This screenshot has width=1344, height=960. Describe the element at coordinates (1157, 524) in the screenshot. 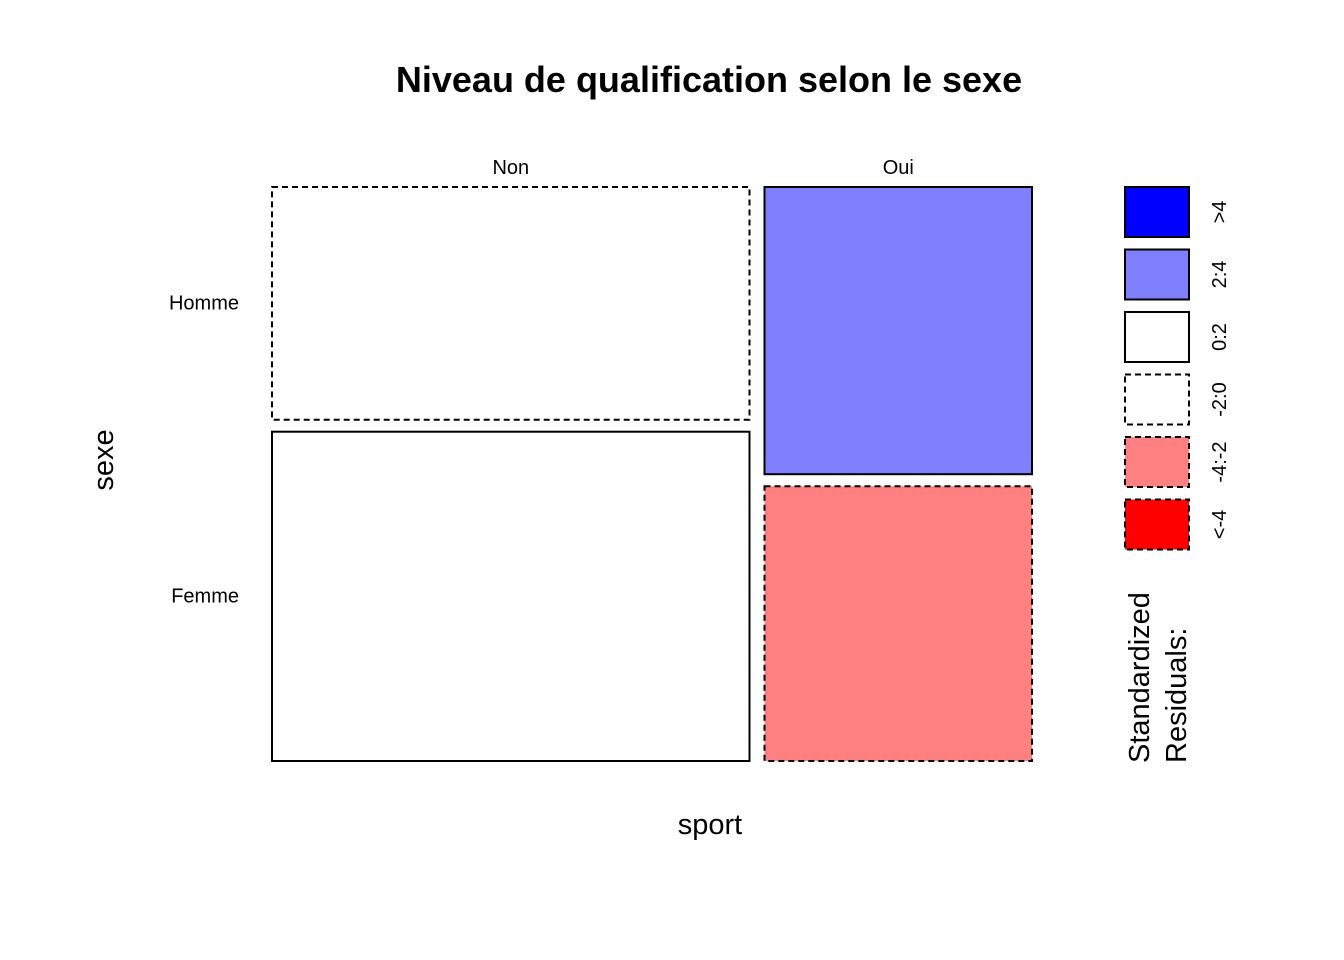

I see `legend-swatch-ltneg4` at that location.